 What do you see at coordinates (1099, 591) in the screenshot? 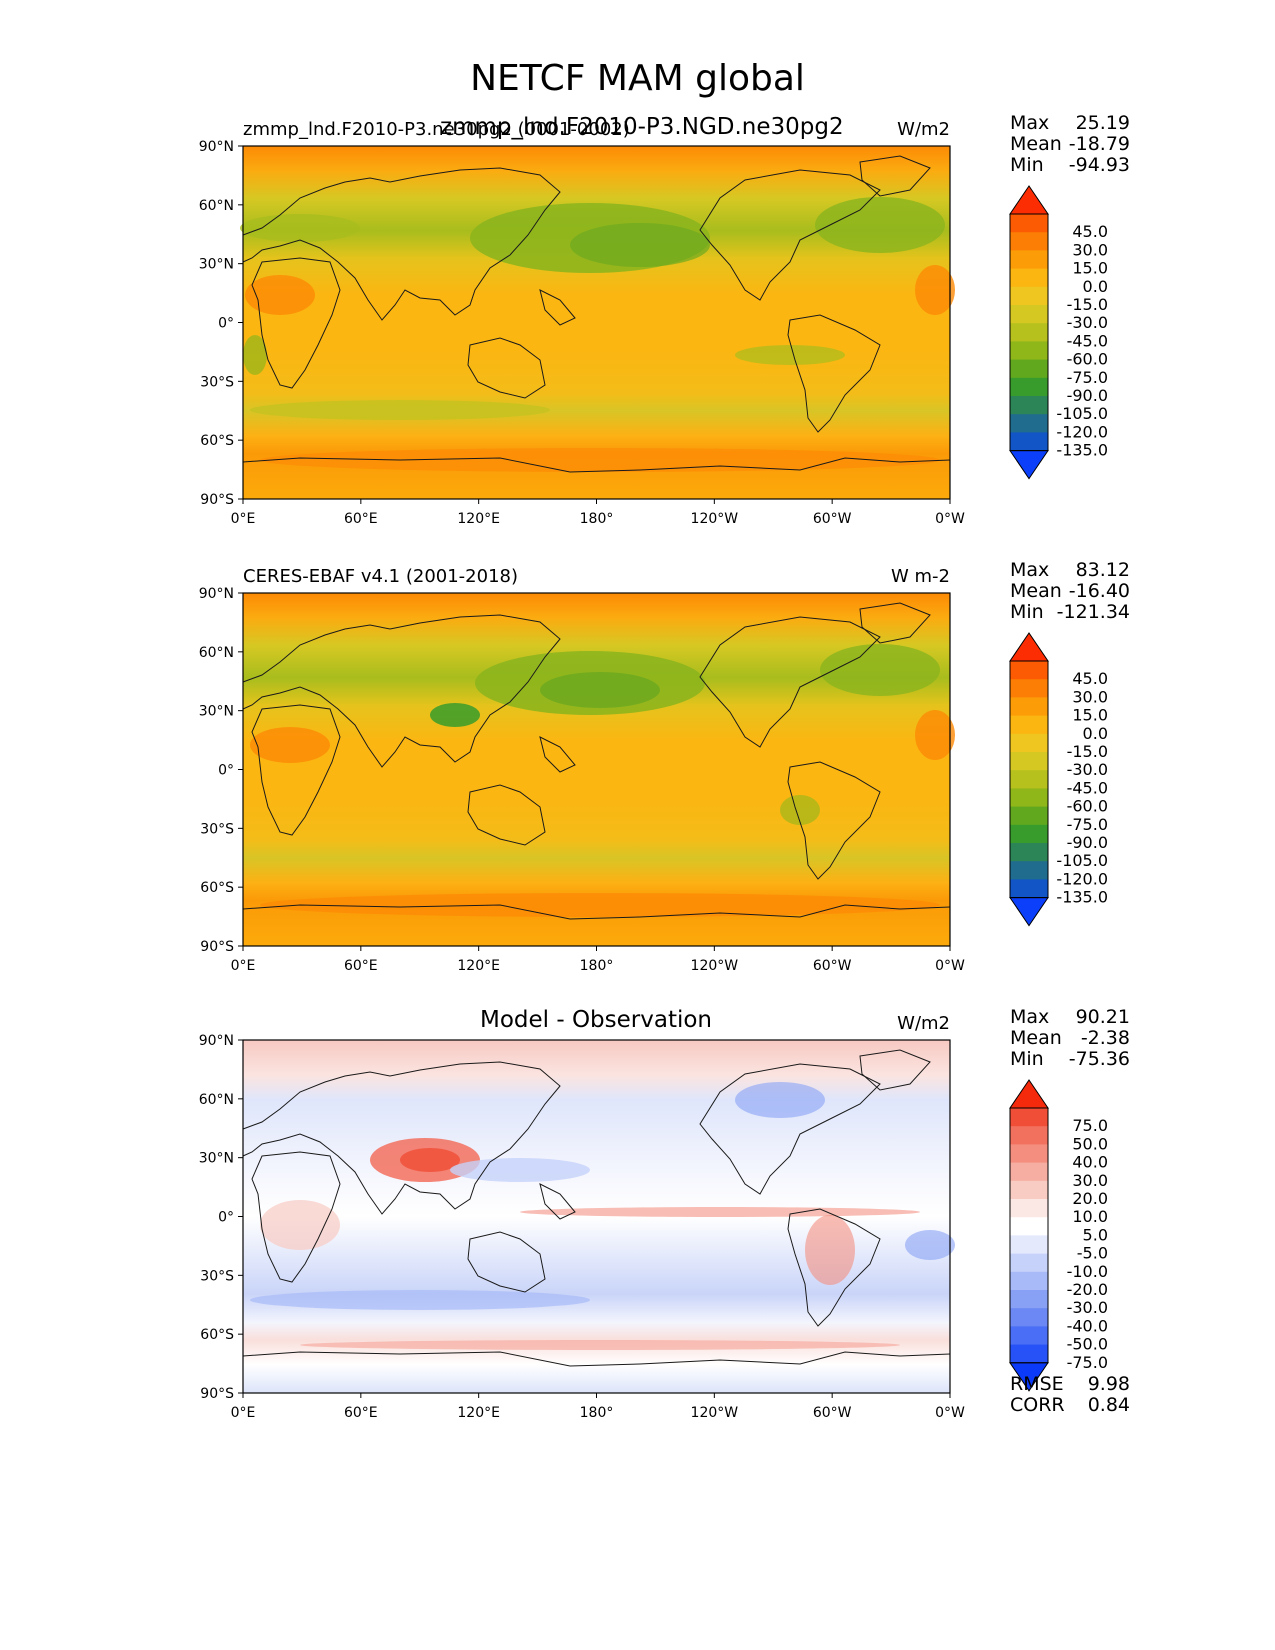
I see `panel-2-mean-value: -16.40` at bounding box center [1099, 591].